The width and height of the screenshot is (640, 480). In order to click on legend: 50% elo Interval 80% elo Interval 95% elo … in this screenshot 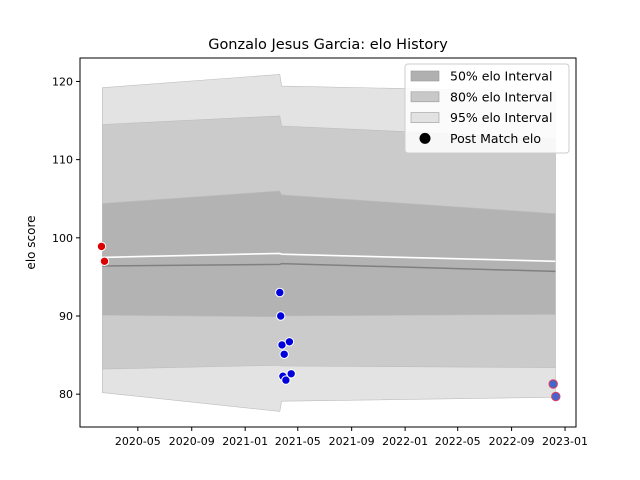, I will do `click(487, 108)`.